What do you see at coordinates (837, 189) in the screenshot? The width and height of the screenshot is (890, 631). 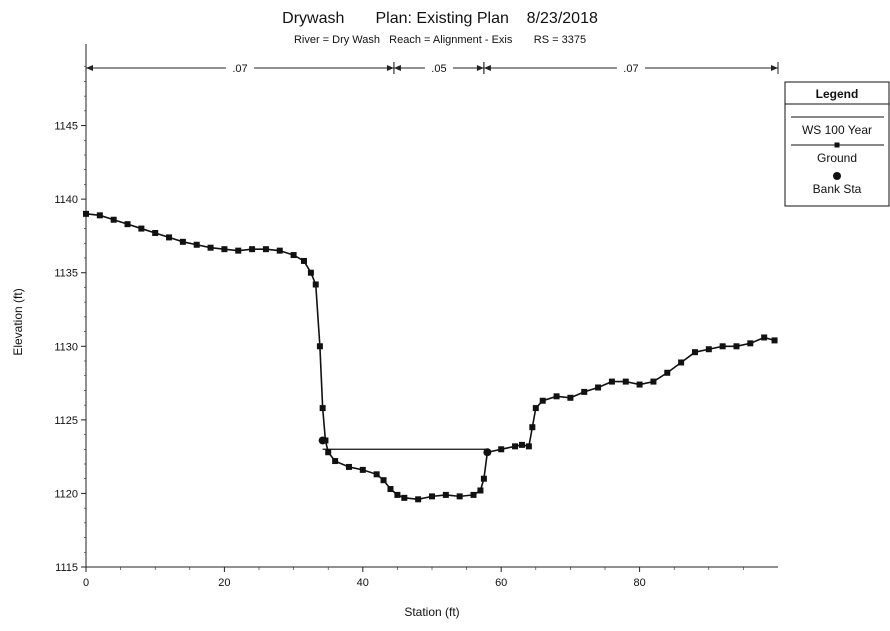 I see `legend-bank-label: Bank Sta` at bounding box center [837, 189].